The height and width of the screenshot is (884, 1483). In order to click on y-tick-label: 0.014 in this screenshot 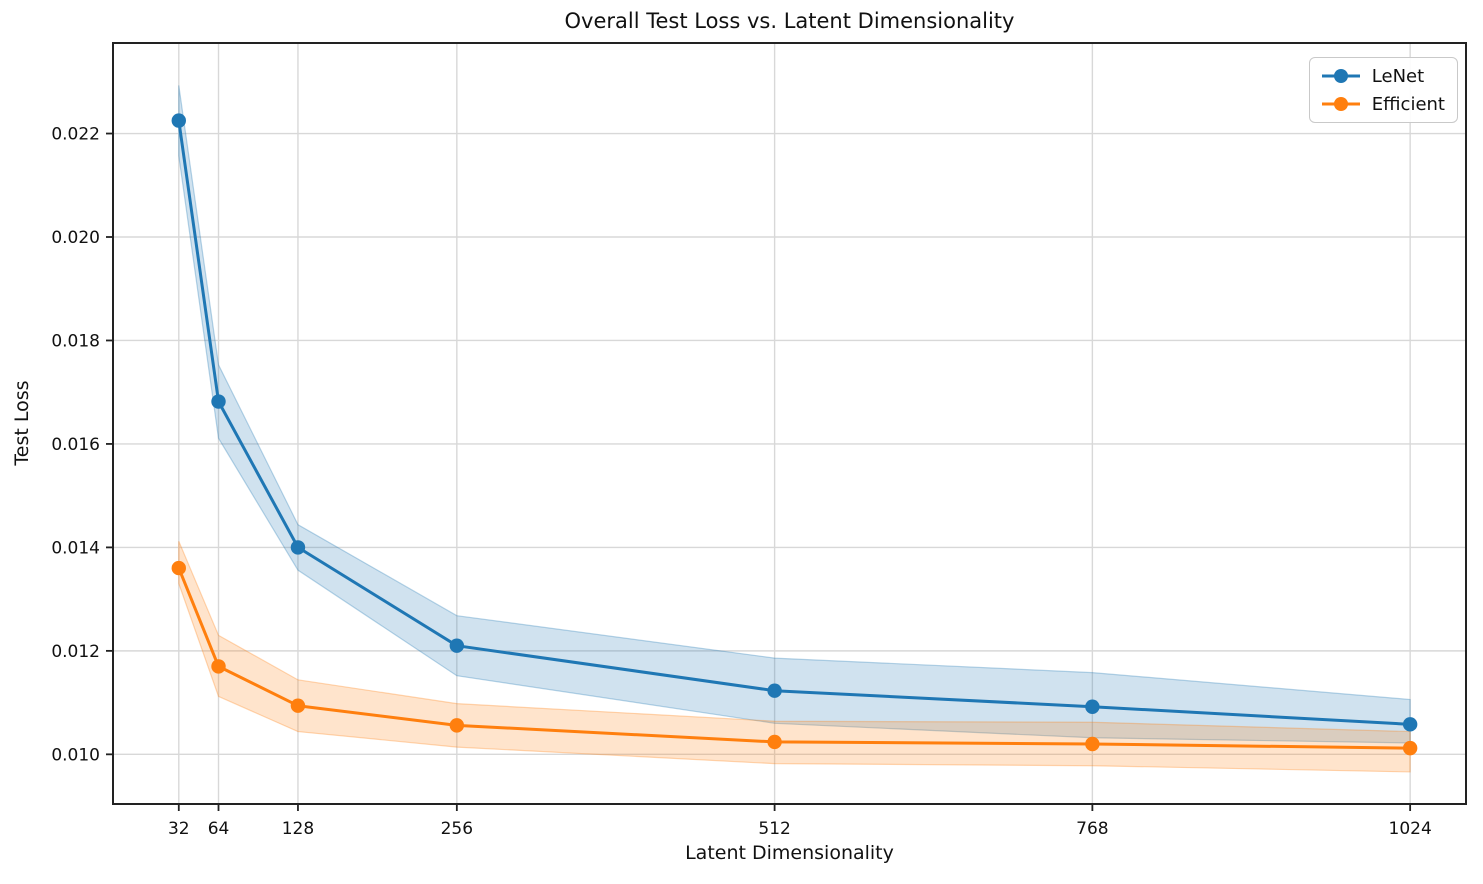, I will do `click(75, 548)`.